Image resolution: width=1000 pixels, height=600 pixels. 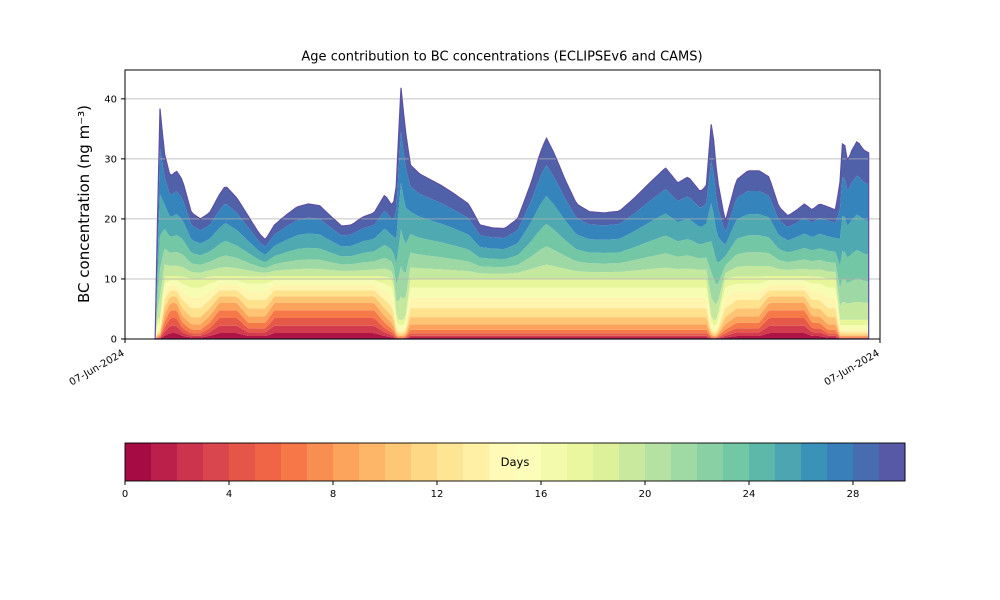 What do you see at coordinates (110, 99) in the screenshot?
I see `y-tick-label: 40` at bounding box center [110, 99].